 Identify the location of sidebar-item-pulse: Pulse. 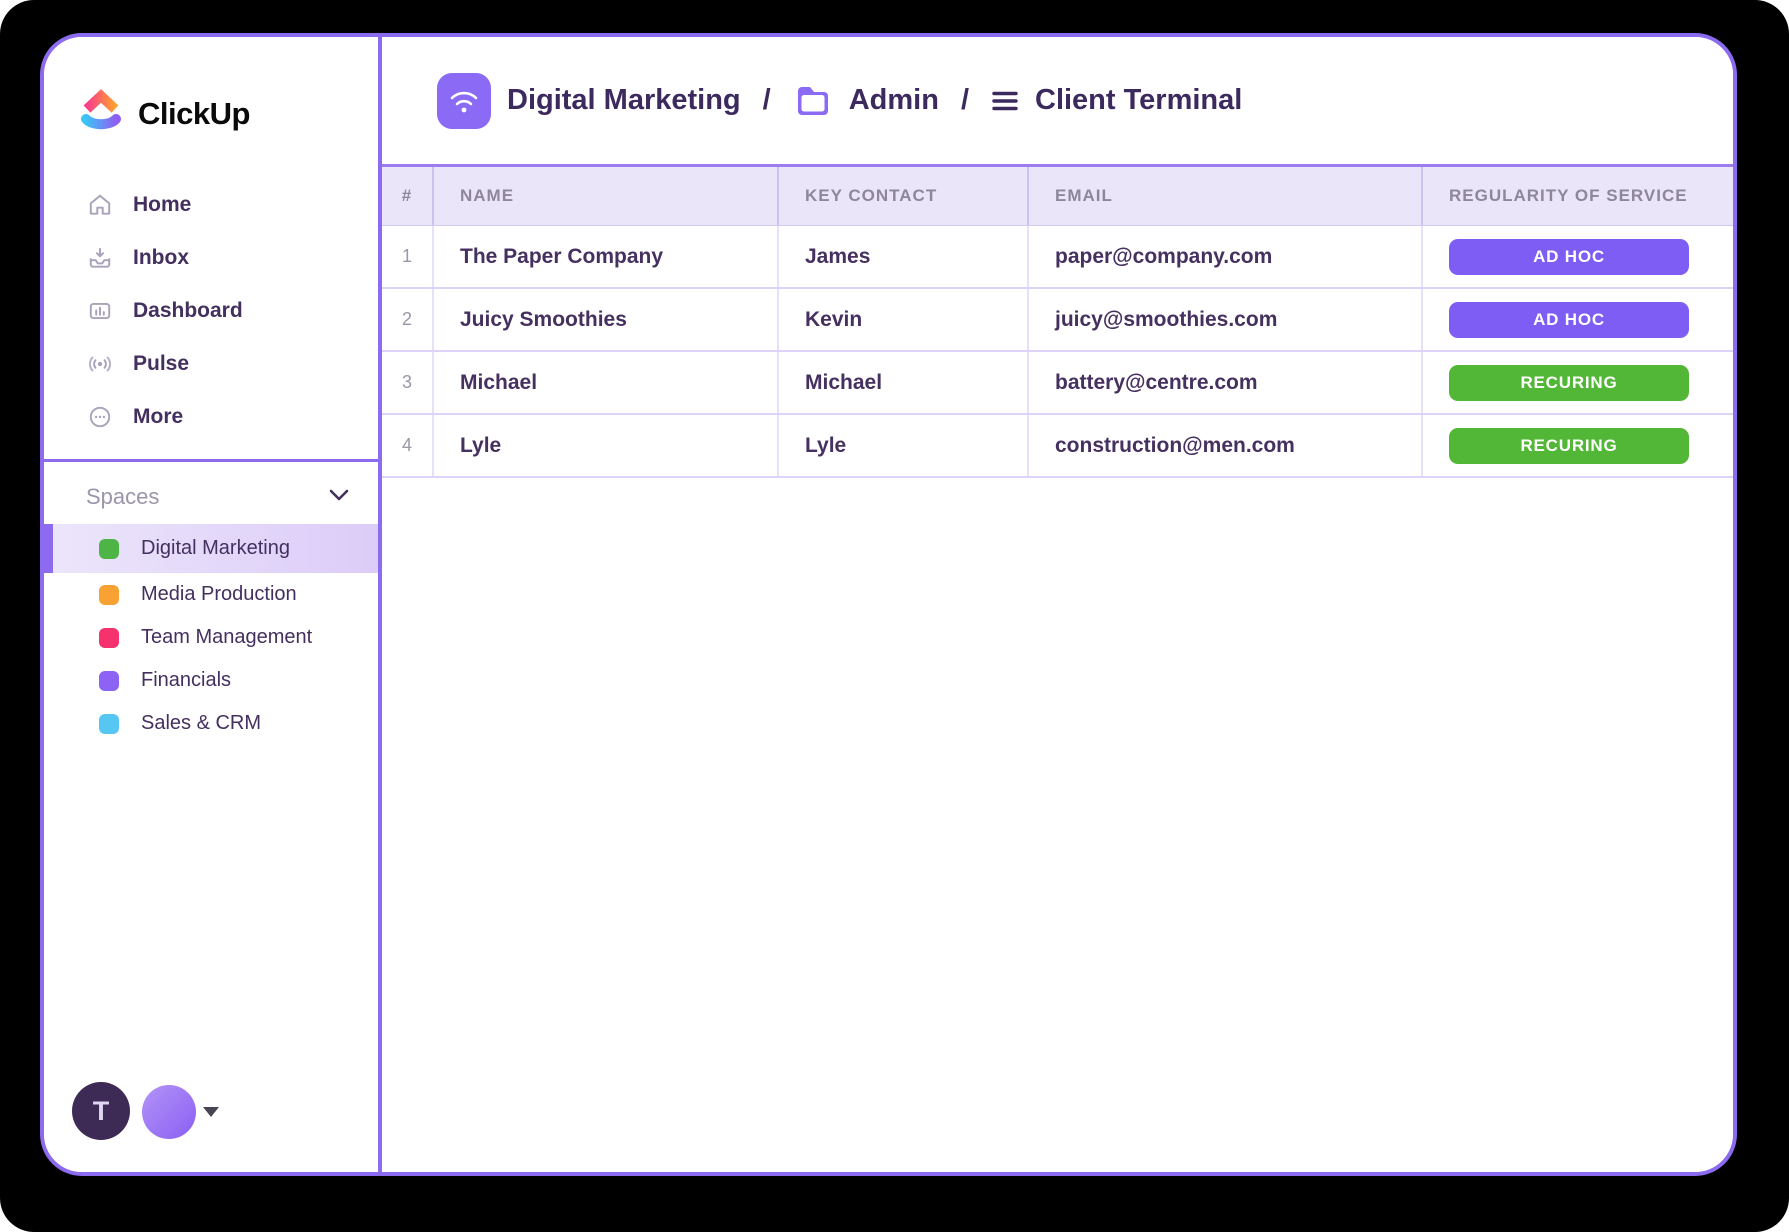
(211, 363).